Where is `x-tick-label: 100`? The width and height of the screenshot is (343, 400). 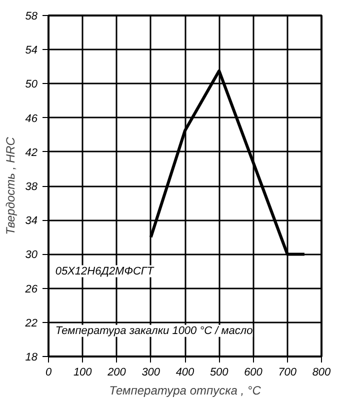
x-tick-label: 100 is located at coordinates (83, 372).